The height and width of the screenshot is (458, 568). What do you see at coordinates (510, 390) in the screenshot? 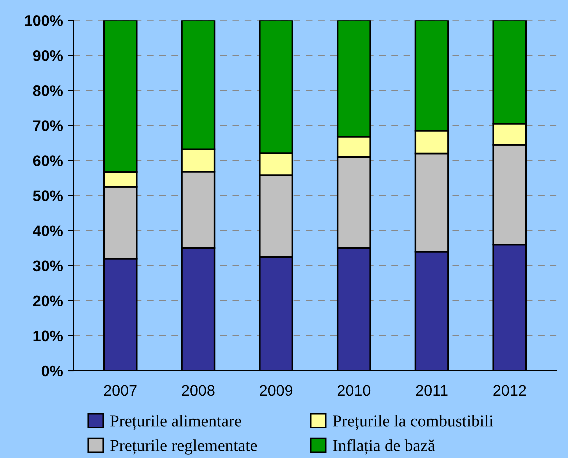
I see `x-tick-label: 2012` at bounding box center [510, 390].